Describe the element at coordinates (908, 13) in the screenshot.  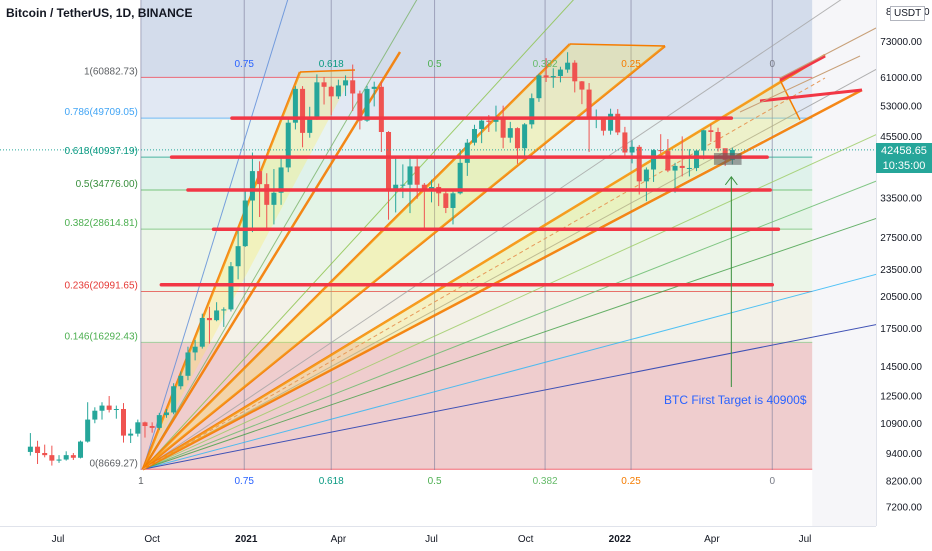
I see `currency-selector: USDT` at that location.